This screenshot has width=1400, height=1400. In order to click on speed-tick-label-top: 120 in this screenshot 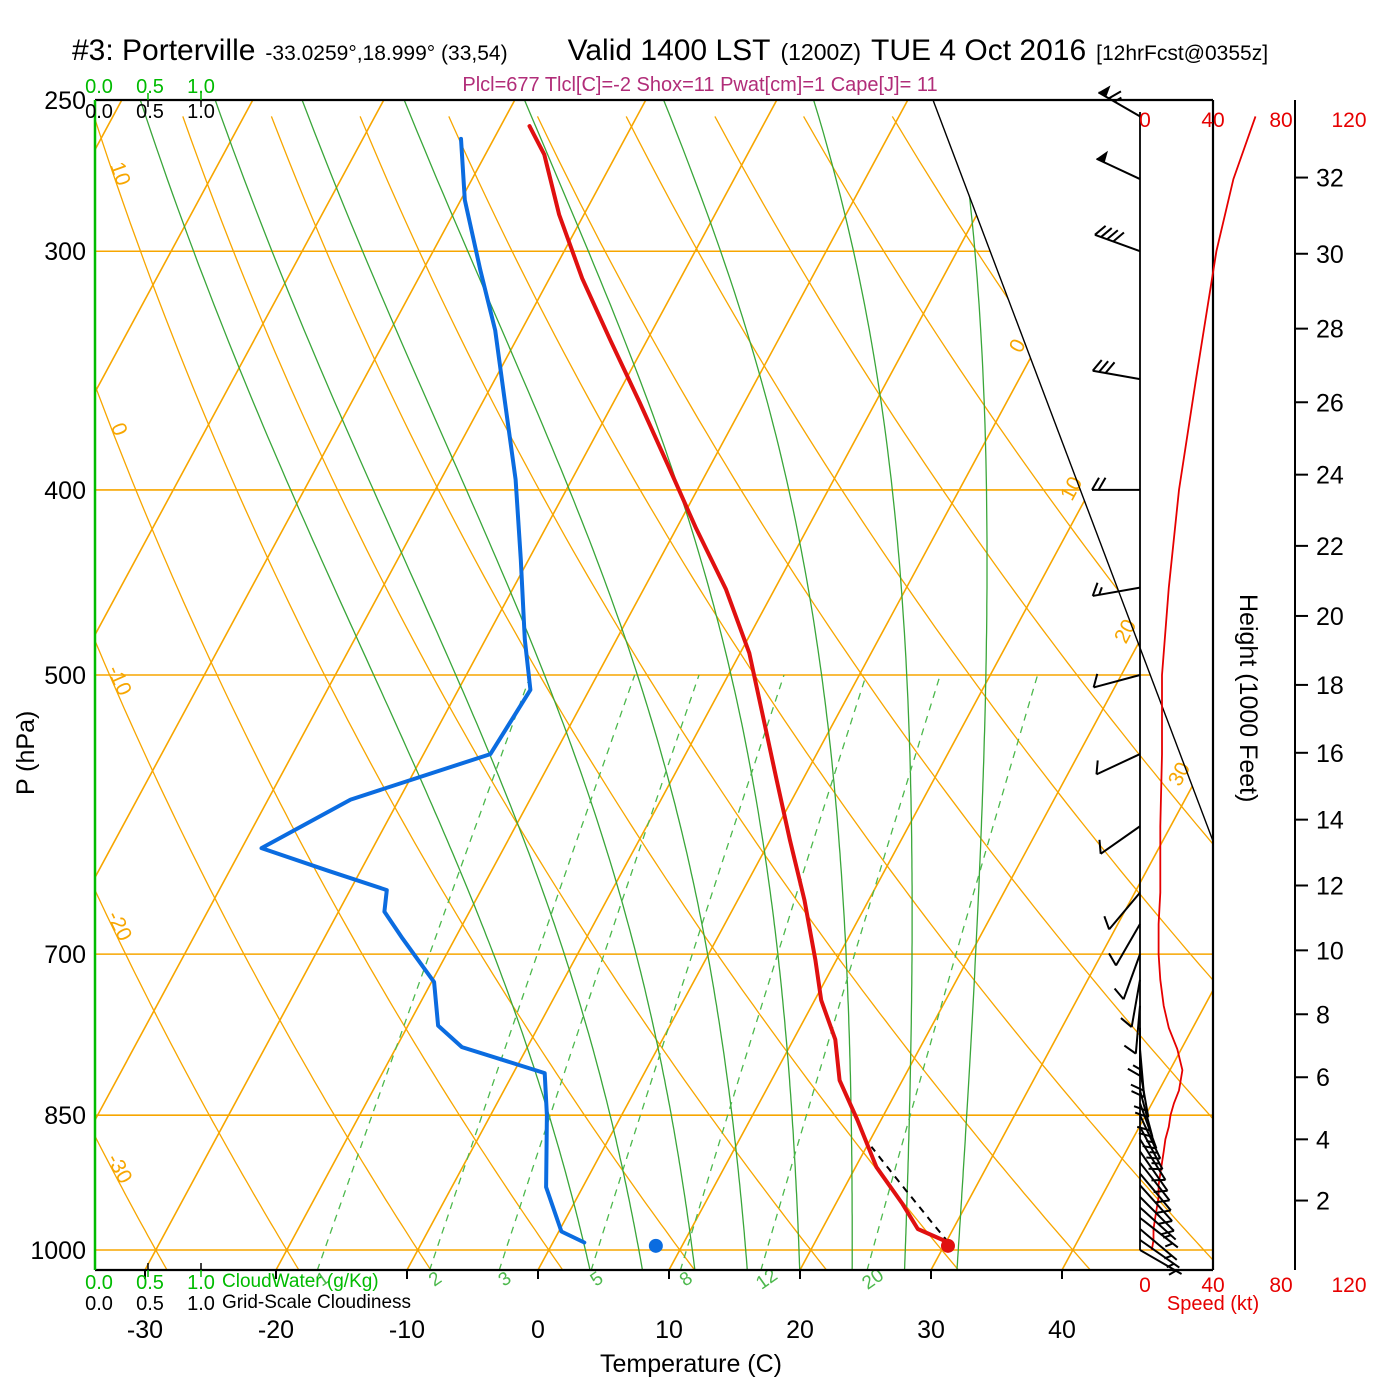, I will do `click(1348, 120)`.